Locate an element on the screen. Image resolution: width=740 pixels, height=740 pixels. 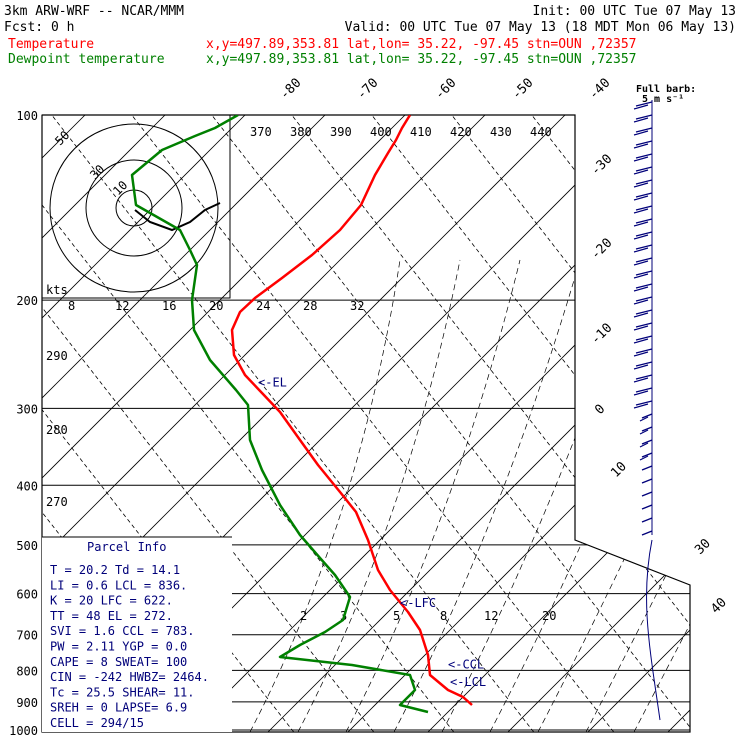
isotherm-label: -60 is located at coordinates (445, 89).